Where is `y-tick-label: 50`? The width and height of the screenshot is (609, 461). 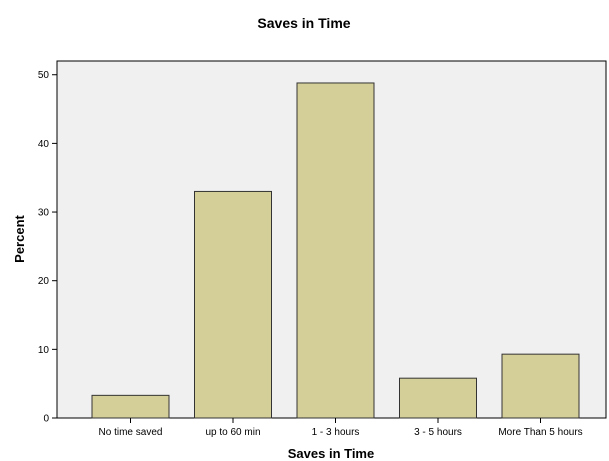 y-tick-label: 50 is located at coordinates (44, 75).